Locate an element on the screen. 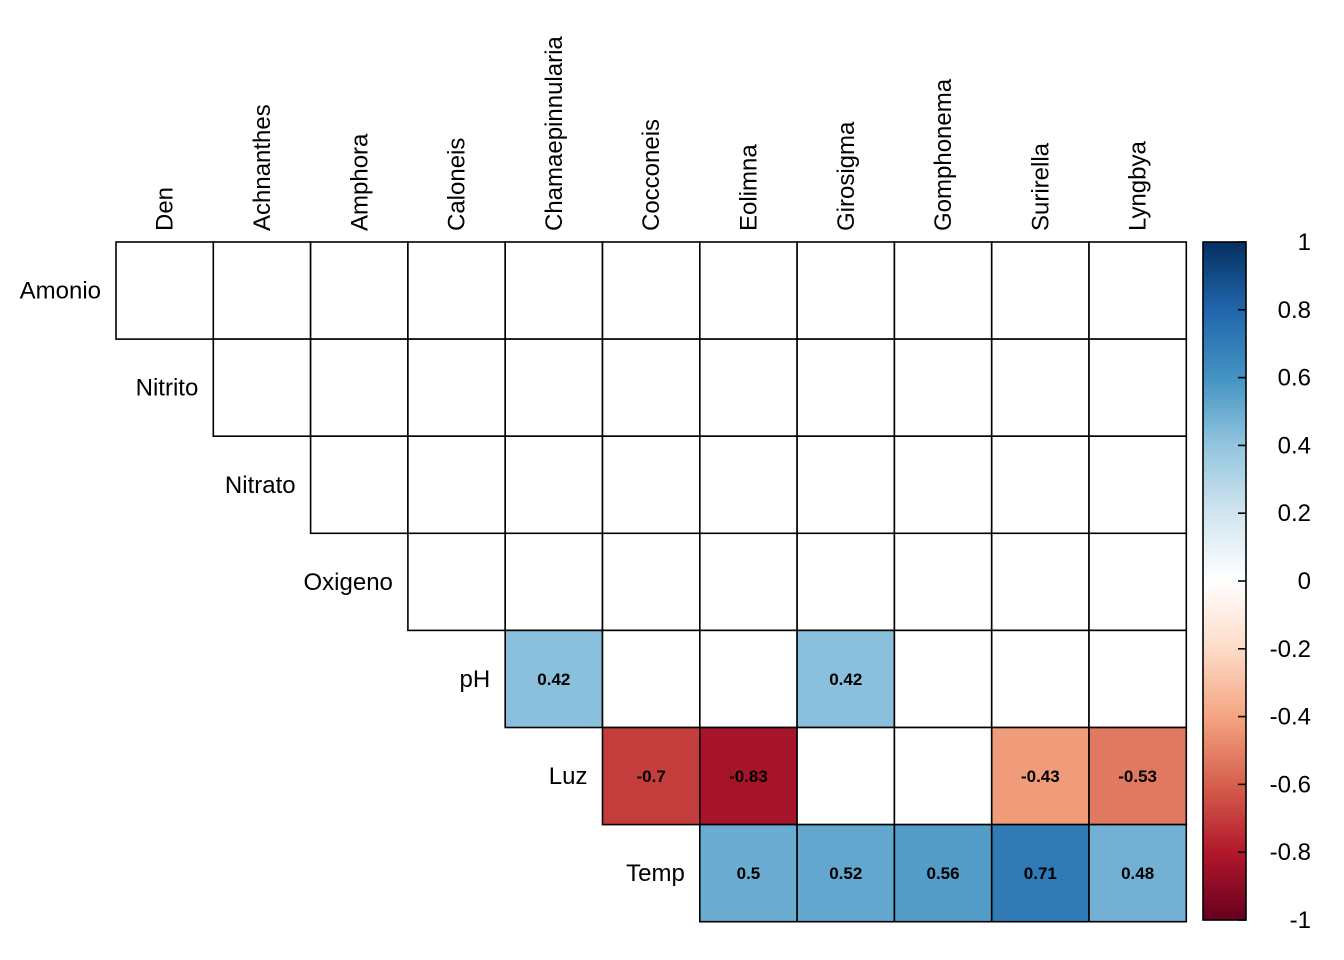  cell-temp-girosigma is located at coordinates (846, 873).